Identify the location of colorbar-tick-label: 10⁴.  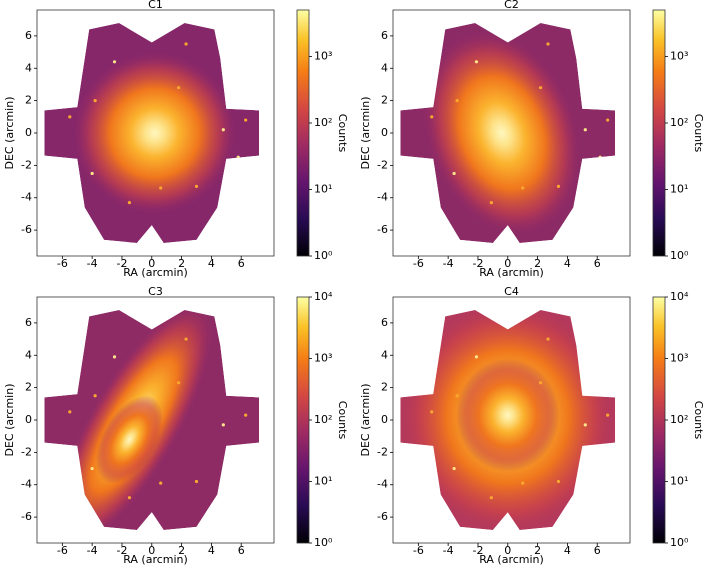
(323, 296).